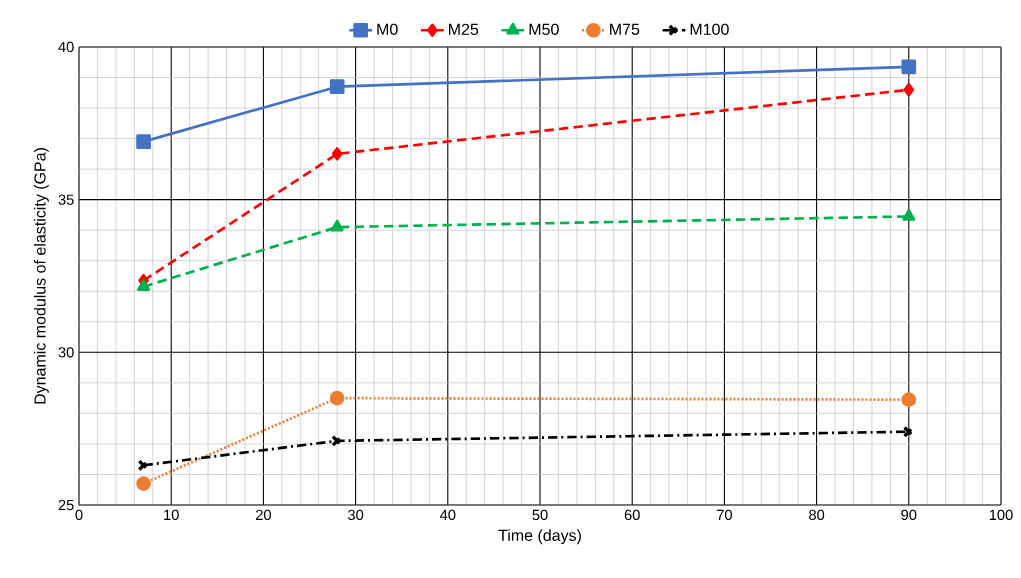 This screenshot has height=578, width=1021. What do you see at coordinates (356, 515) in the screenshot?
I see `x-tick-label: 30` at bounding box center [356, 515].